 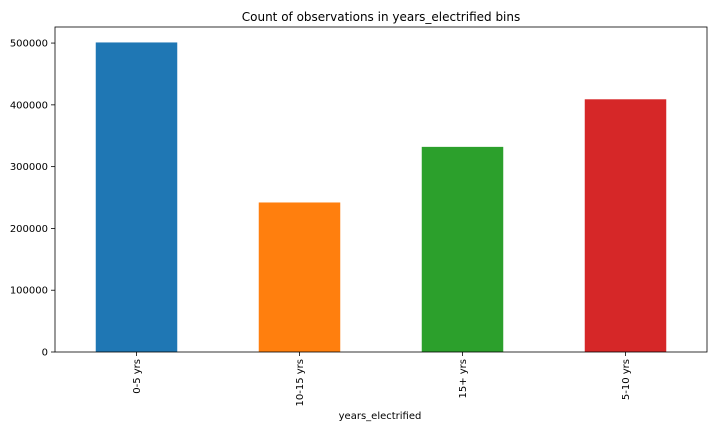 What do you see at coordinates (29, 105) in the screenshot?
I see `y-tick-label: 400000` at bounding box center [29, 105].